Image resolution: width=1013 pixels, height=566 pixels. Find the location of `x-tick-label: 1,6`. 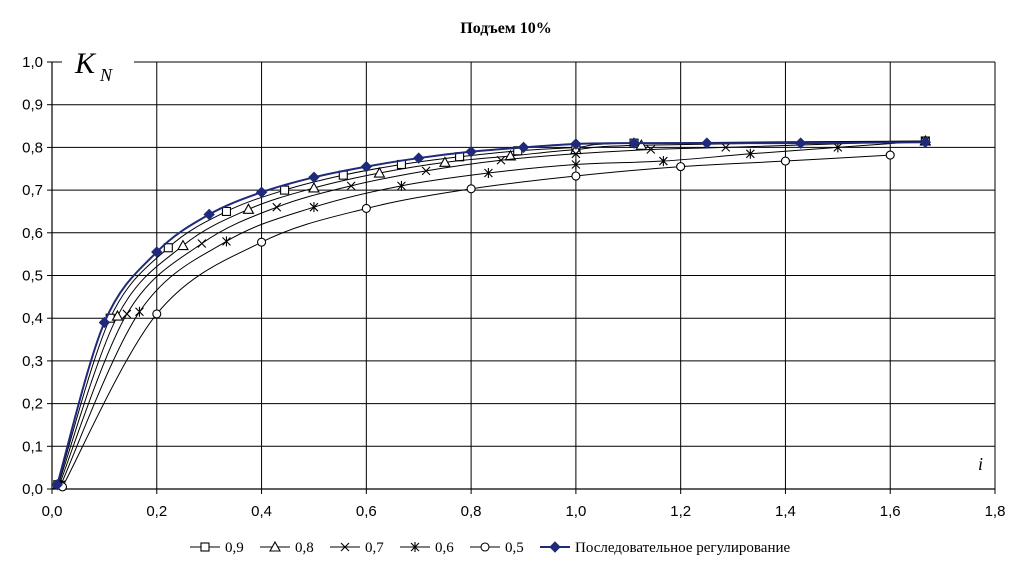

x-tick-label: 1,6 is located at coordinates (890, 511).